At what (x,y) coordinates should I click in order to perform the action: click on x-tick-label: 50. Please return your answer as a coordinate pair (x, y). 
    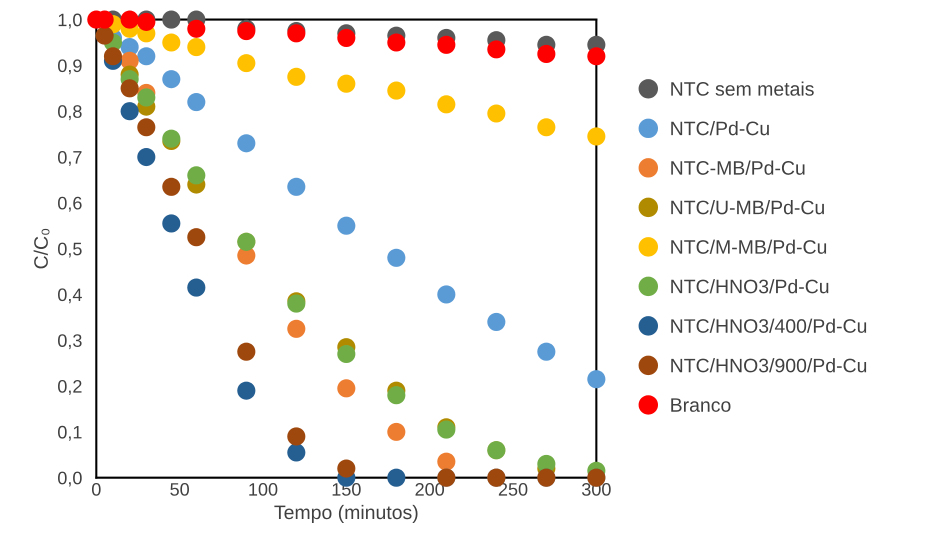
    Looking at the image, I should click on (179, 489).